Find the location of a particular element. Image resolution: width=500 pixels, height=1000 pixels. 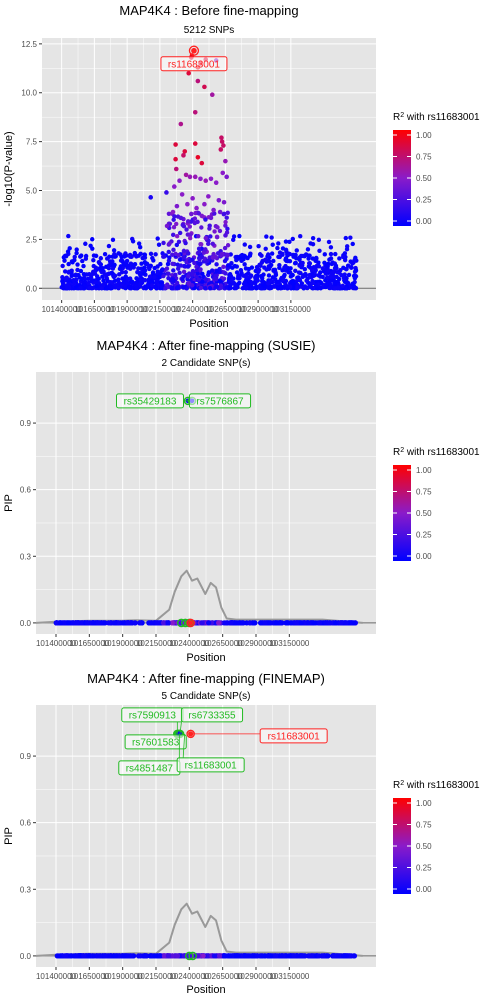

lead-snp-ring is located at coordinates (194, 50).